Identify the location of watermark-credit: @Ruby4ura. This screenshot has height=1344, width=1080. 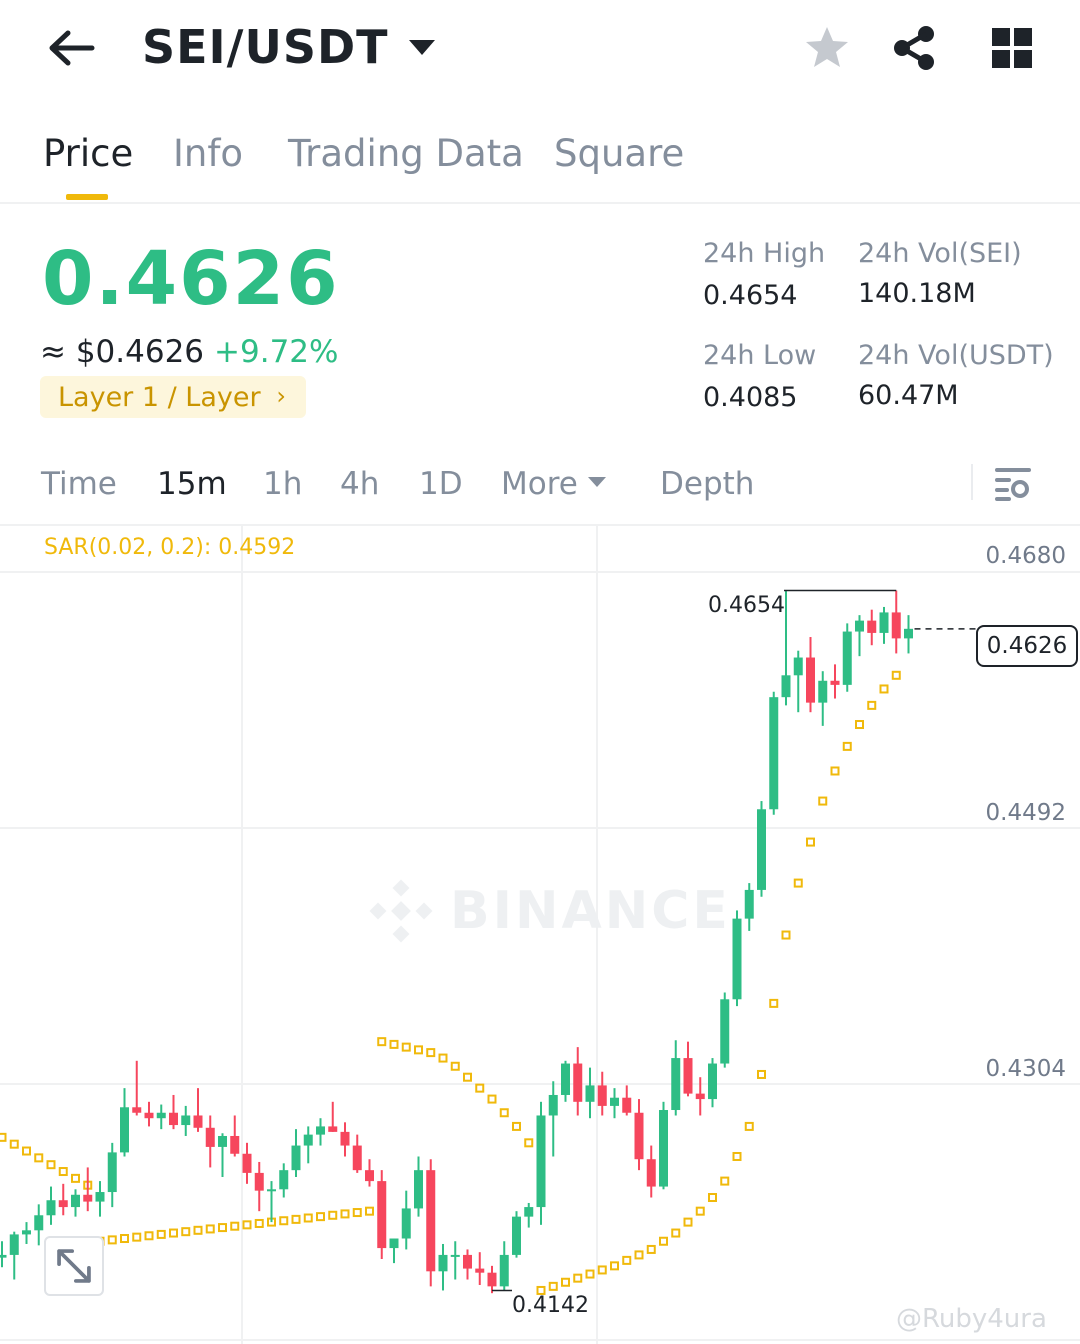
(971, 1319).